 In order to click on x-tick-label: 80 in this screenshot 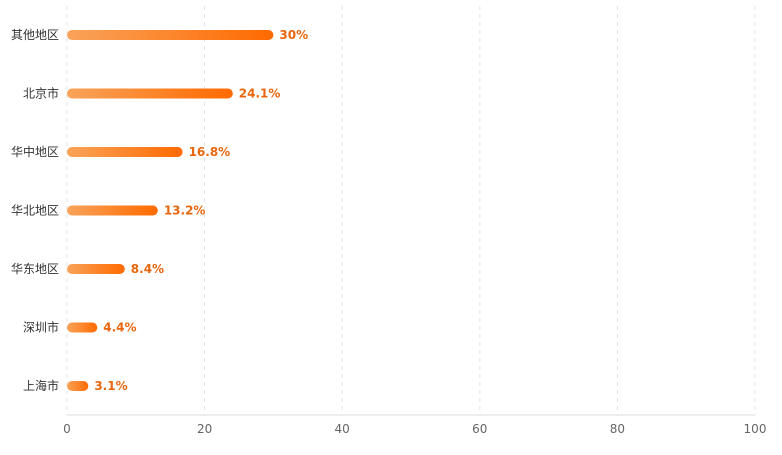, I will do `click(617, 429)`.